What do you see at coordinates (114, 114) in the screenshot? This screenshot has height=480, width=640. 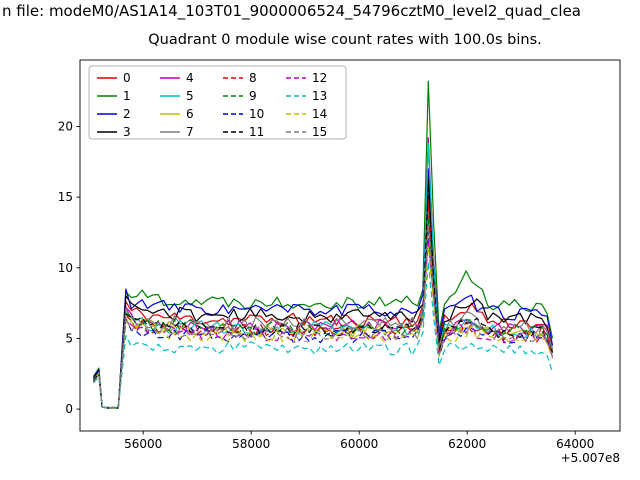 I see `legend-item-2: 2` at bounding box center [114, 114].